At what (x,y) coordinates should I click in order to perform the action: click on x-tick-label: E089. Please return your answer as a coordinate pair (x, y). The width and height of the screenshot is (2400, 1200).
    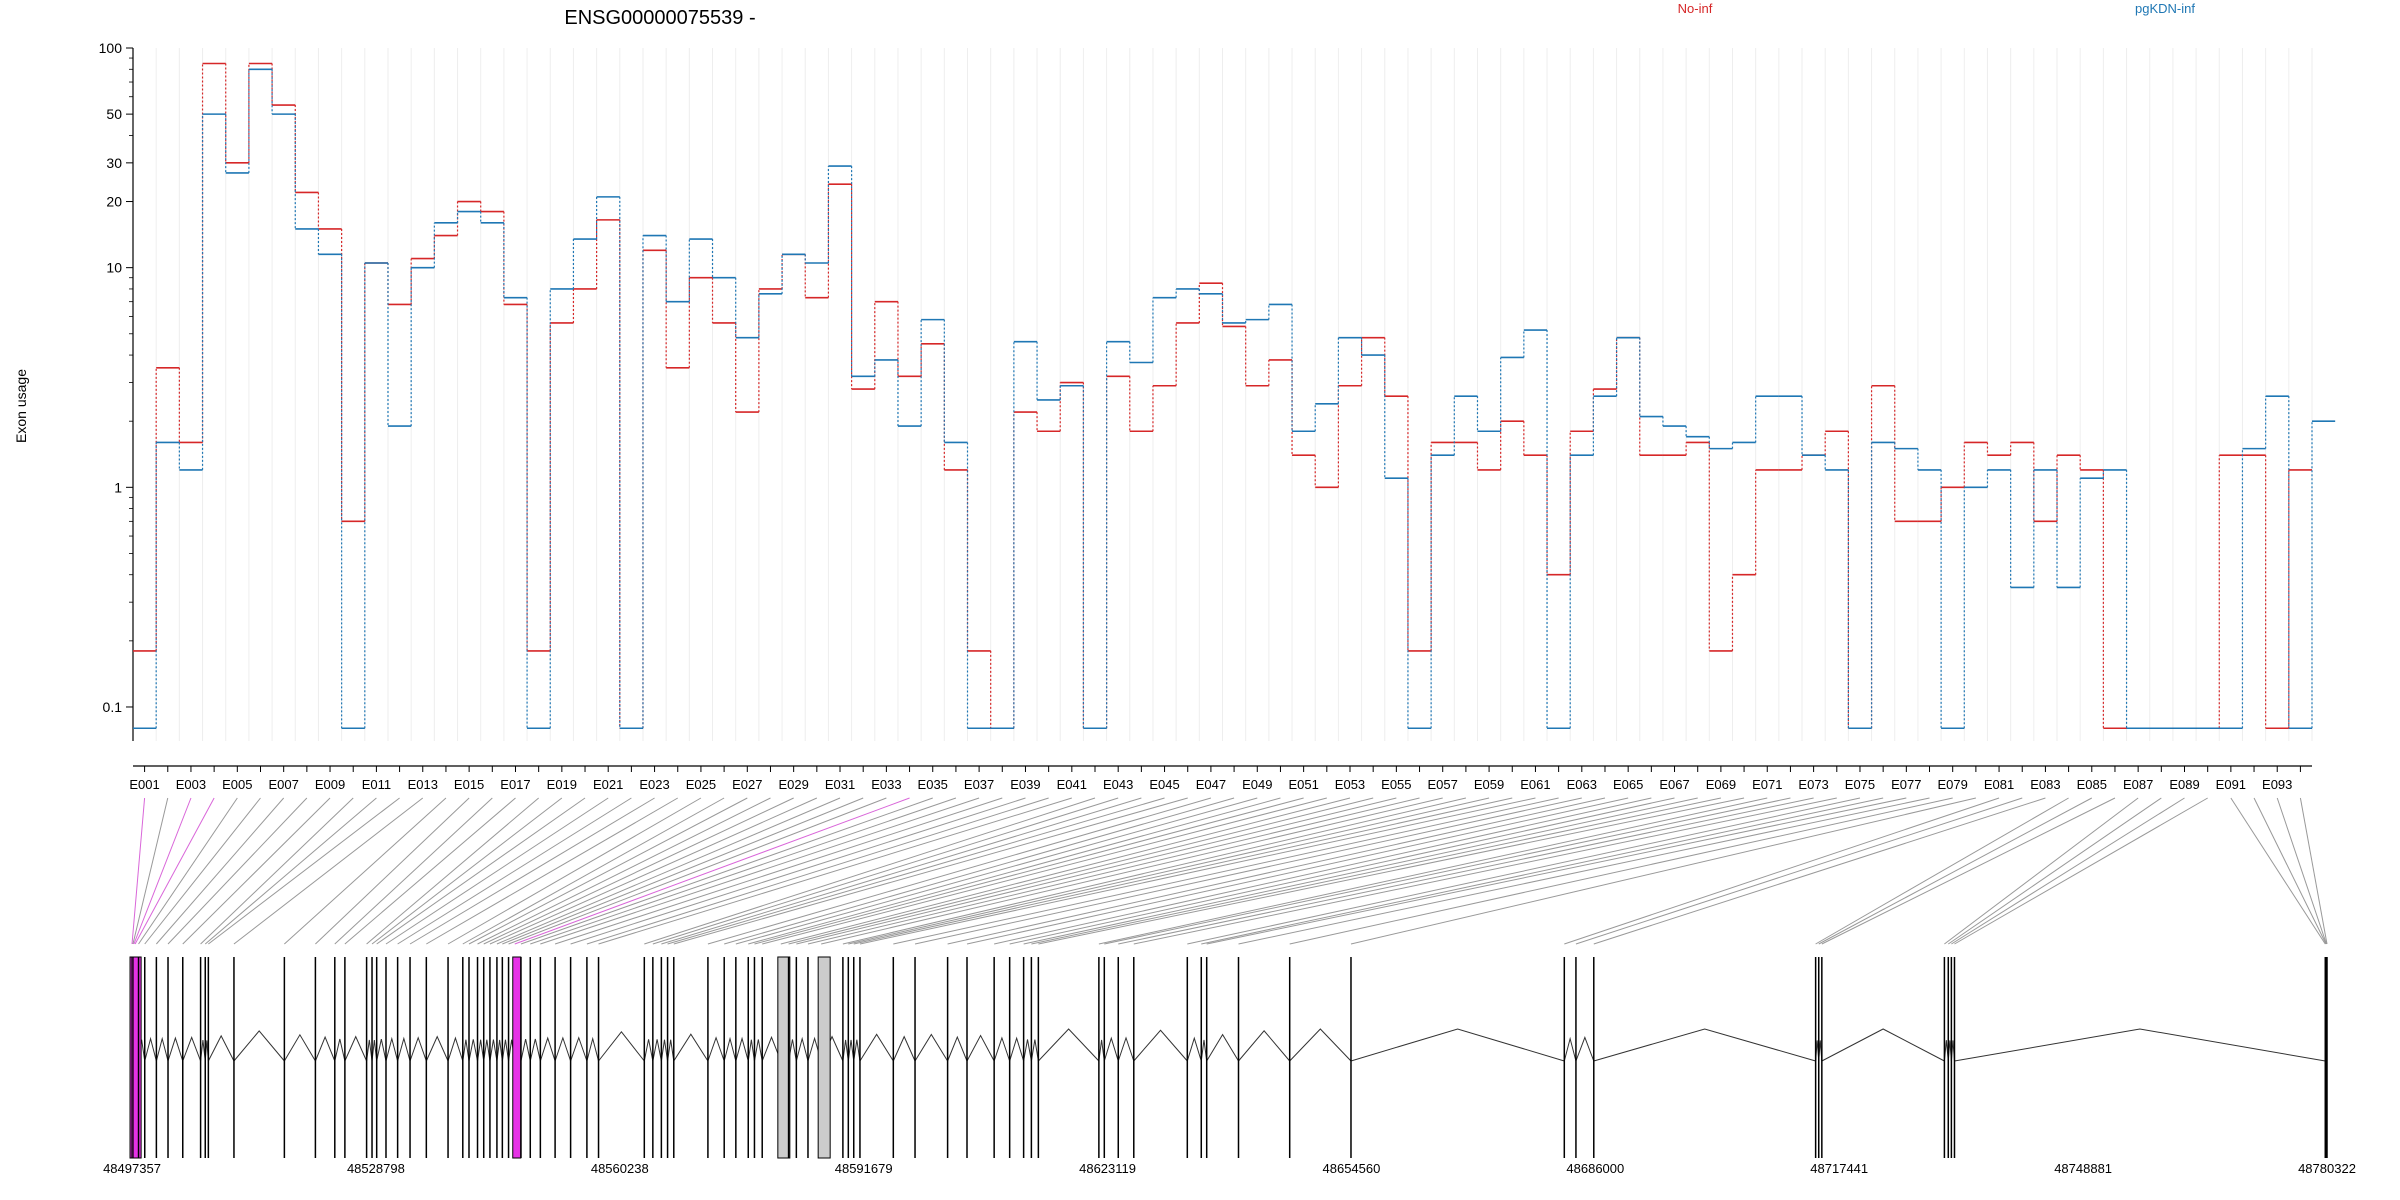
    Looking at the image, I should click on (2184, 784).